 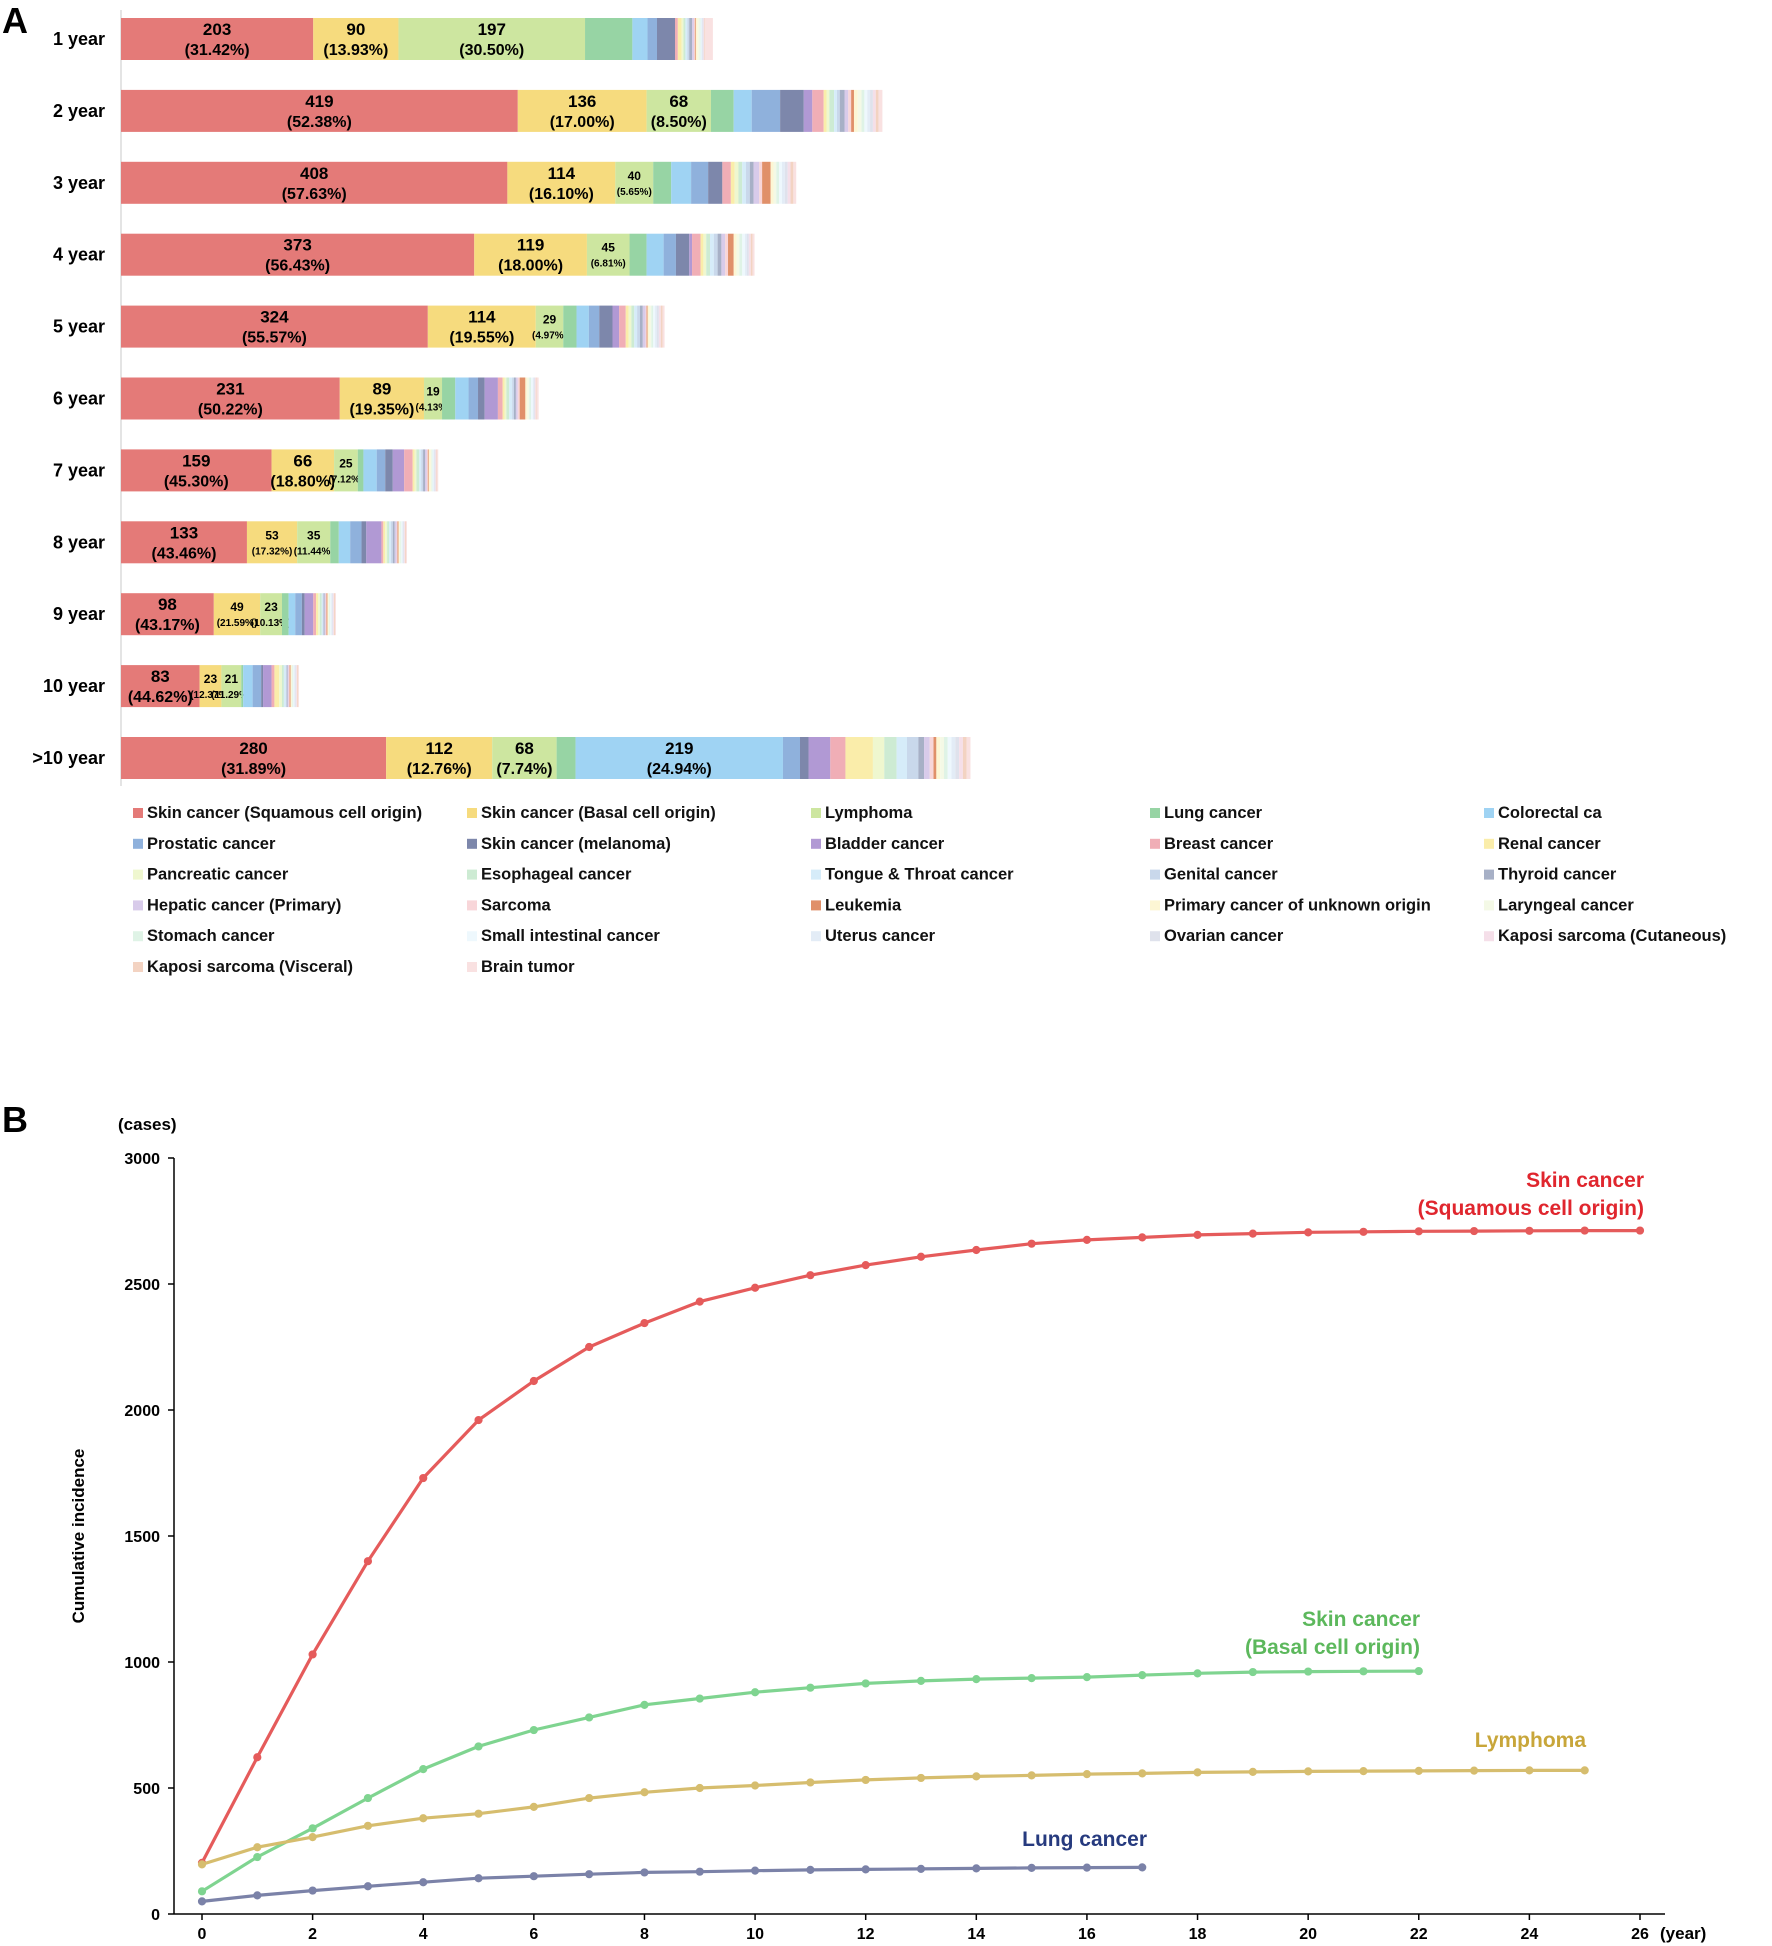 I want to click on x-tick-label: 24, so click(x=1529, y=1934).